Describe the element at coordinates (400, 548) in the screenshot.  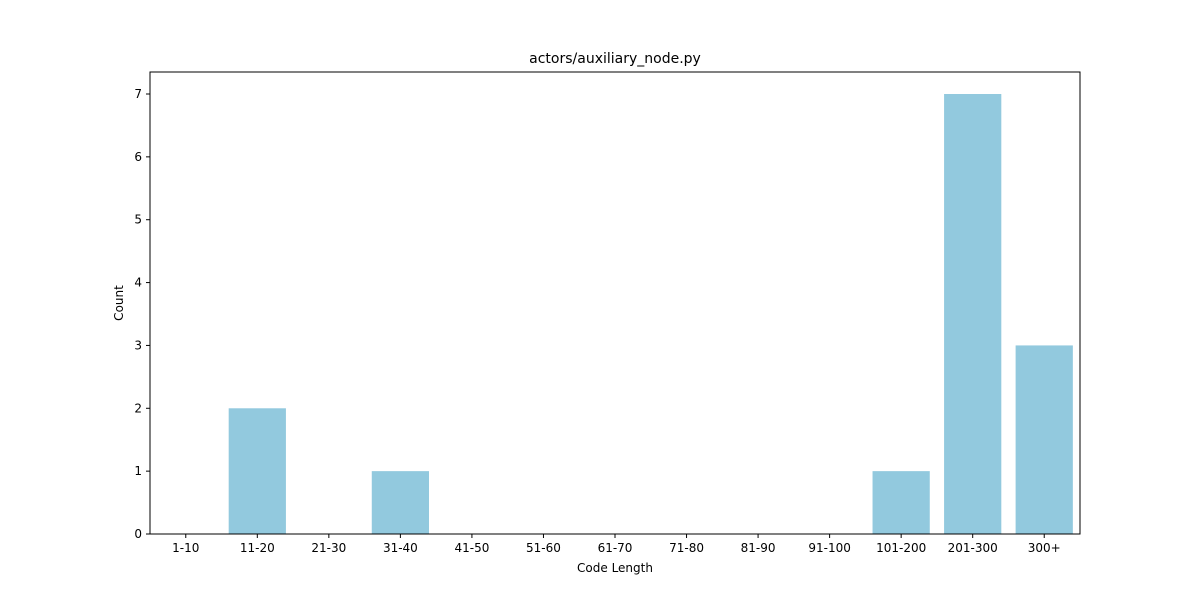
I see `x-tick-label: 31-40` at that location.